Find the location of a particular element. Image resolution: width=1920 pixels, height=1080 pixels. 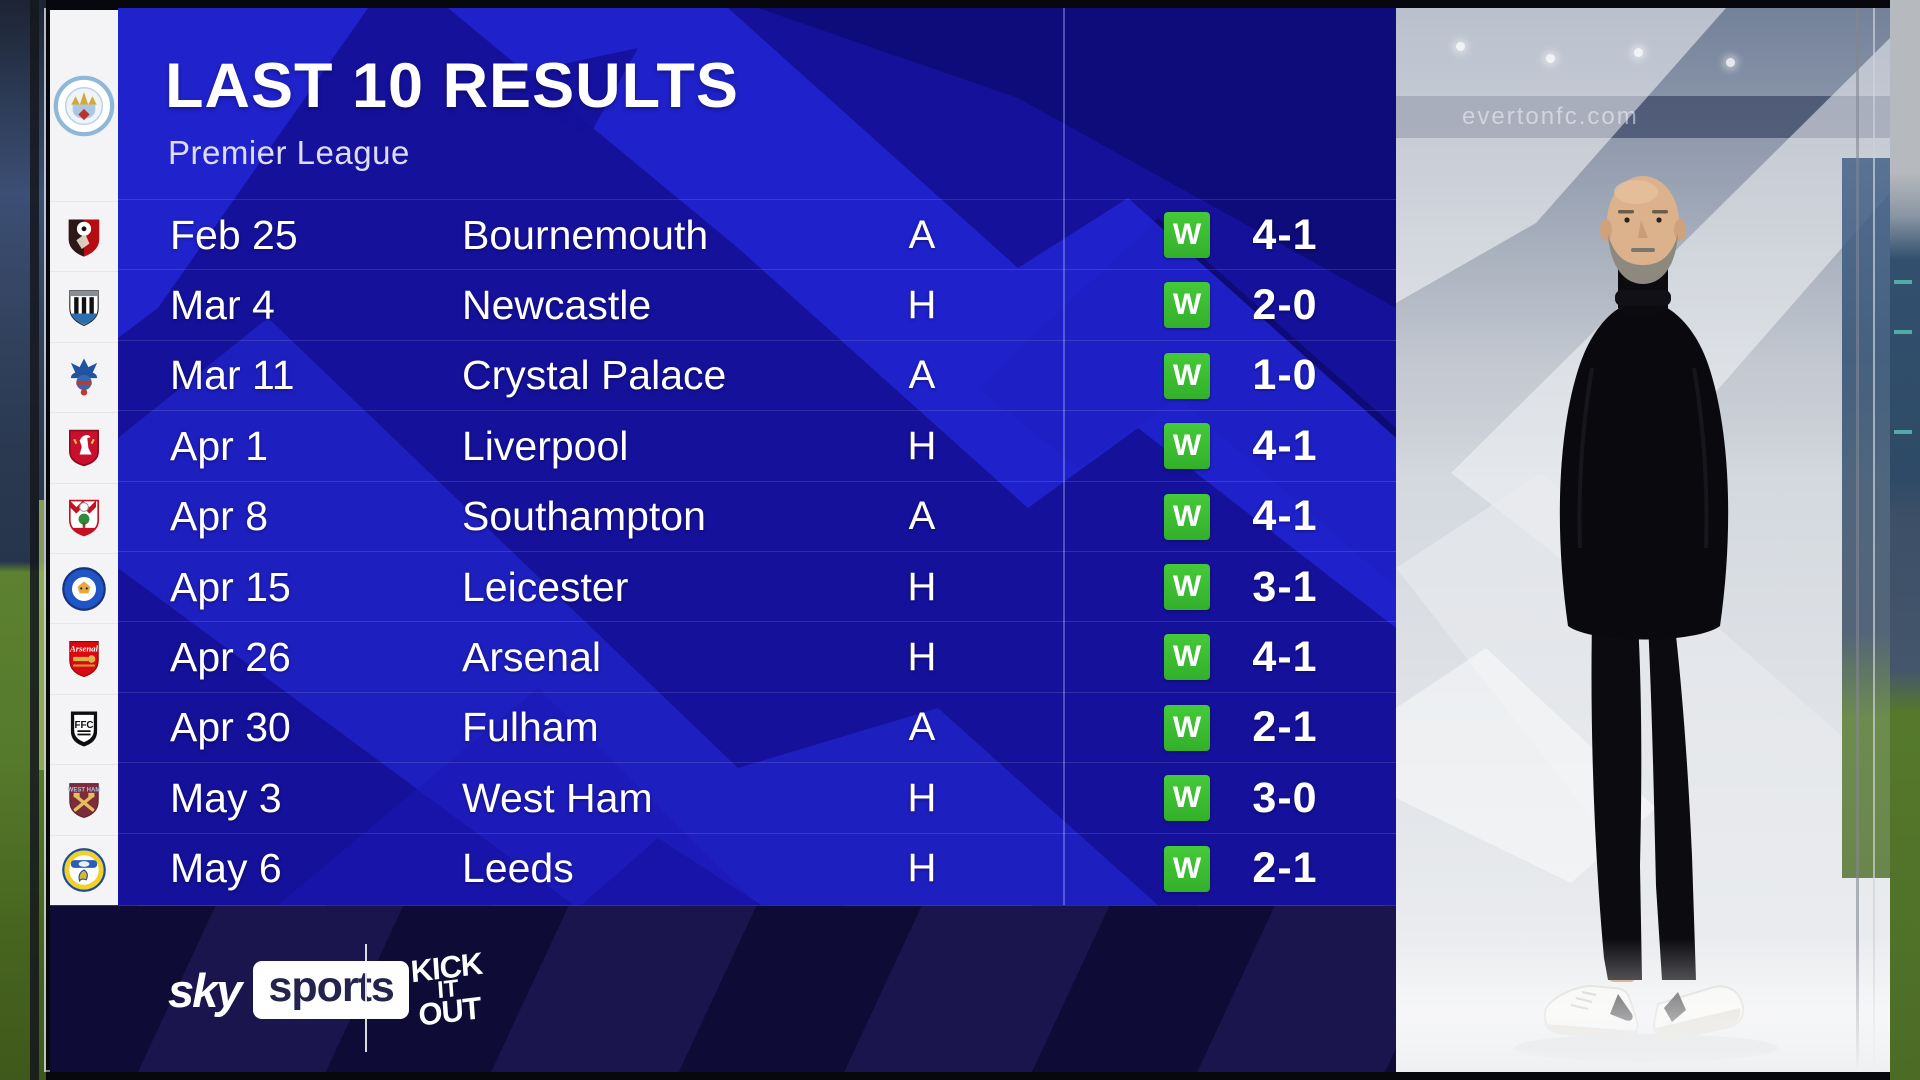

leicester-crest is located at coordinates (84, 587).